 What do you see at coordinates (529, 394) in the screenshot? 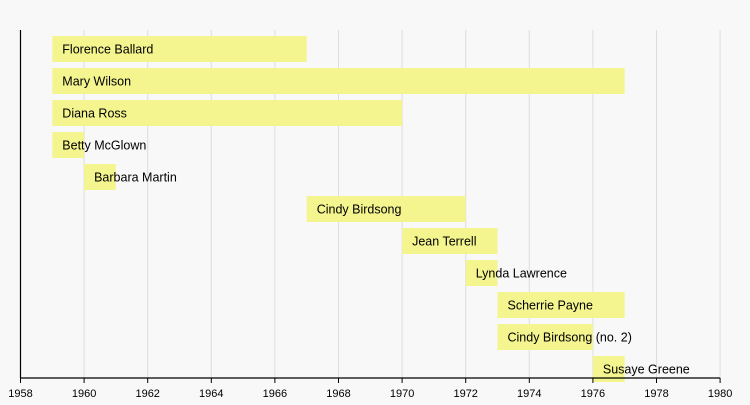
I see `x-tick-label: 1974` at bounding box center [529, 394].